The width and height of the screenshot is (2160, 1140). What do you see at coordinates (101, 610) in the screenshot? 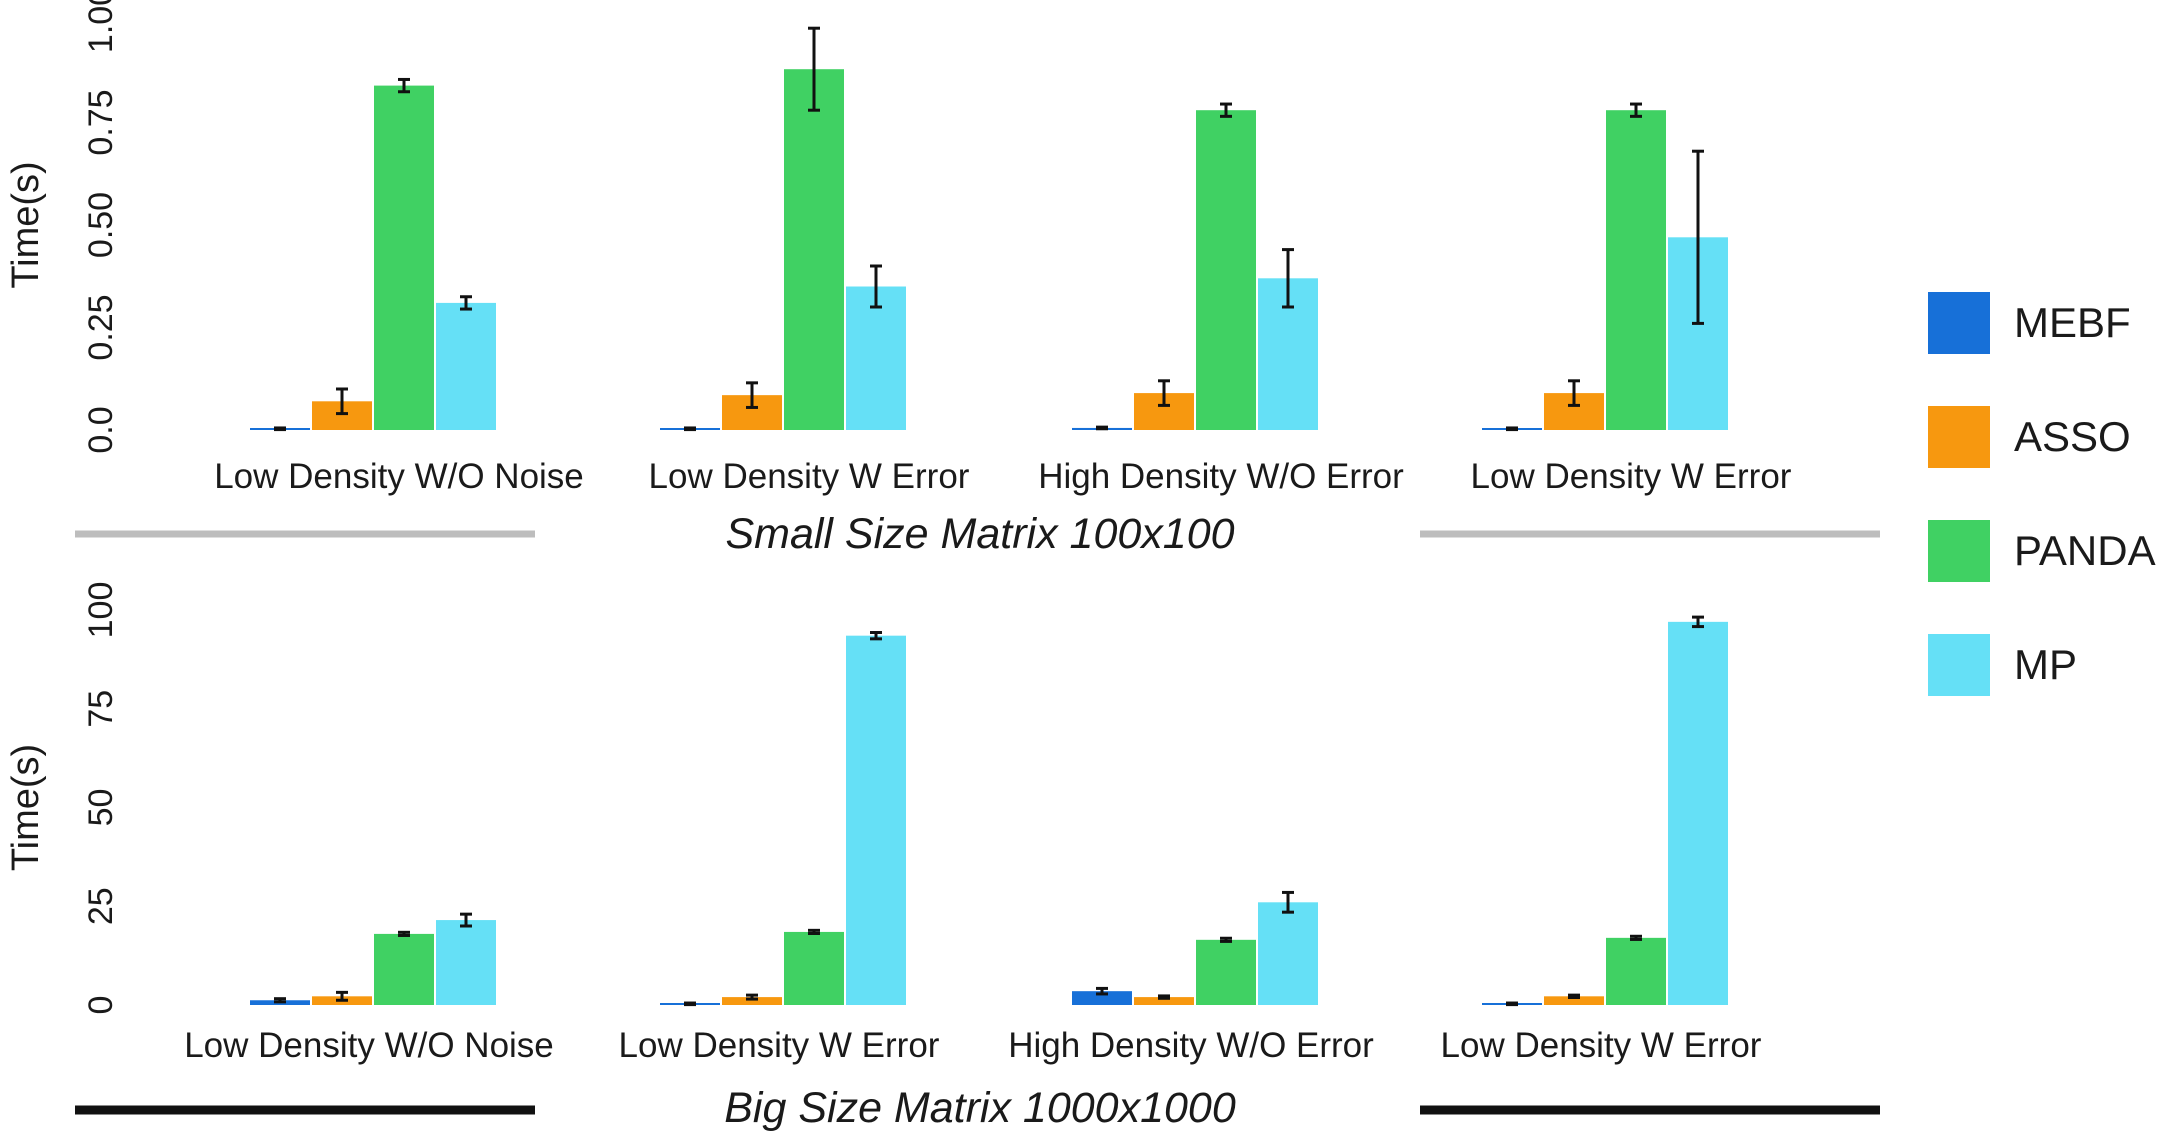
I see `y-tick-label: 100` at bounding box center [101, 610].